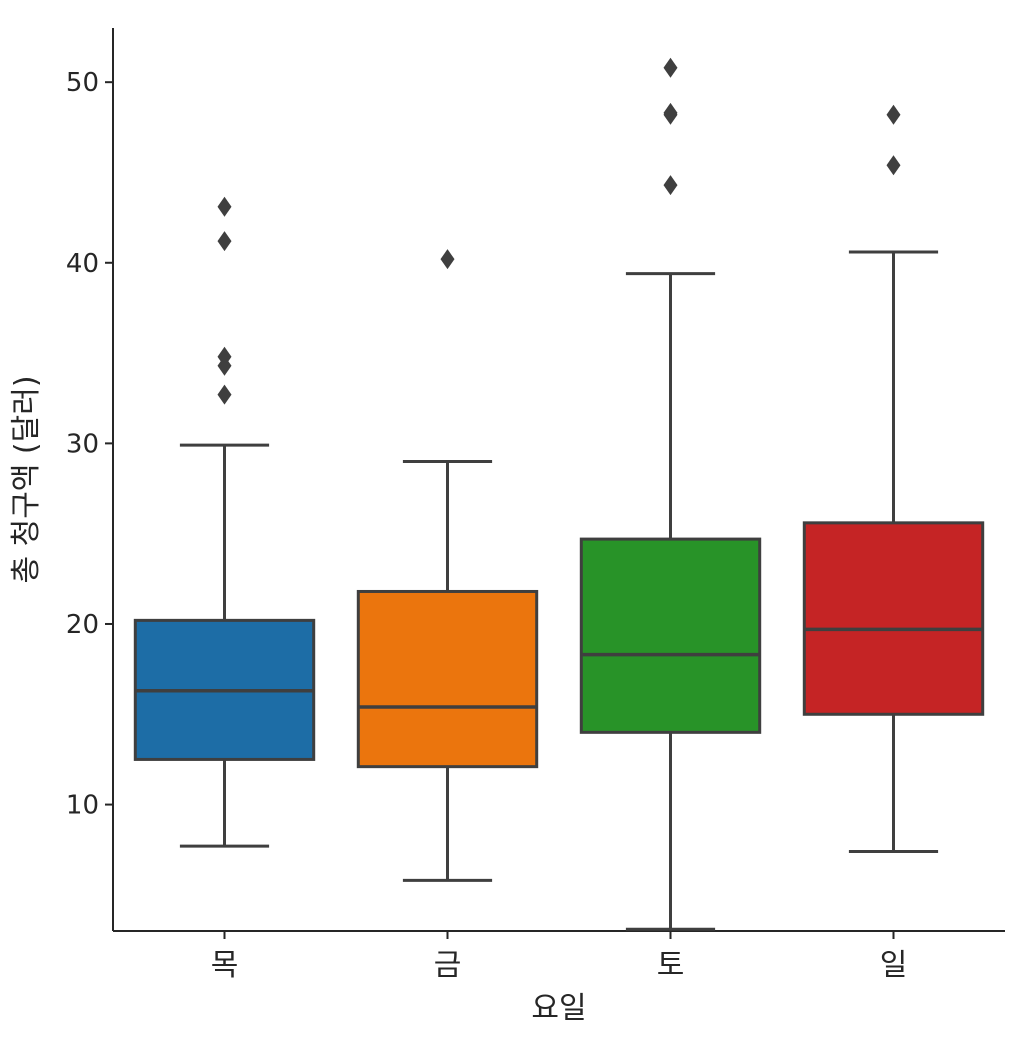 This screenshot has height=1040, width=1024. I want to click on x-tick-label: 금, so click(448, 965).